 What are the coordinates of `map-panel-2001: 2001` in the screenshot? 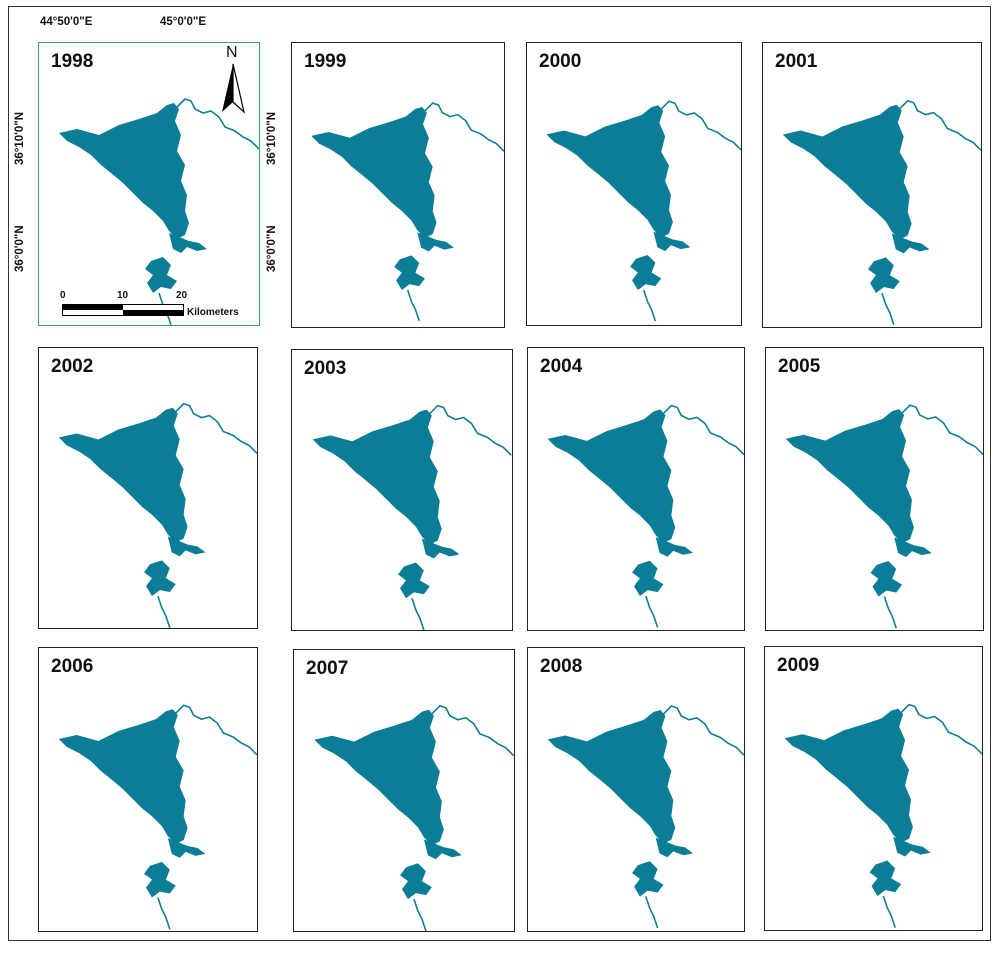 It's located at (872, 185).